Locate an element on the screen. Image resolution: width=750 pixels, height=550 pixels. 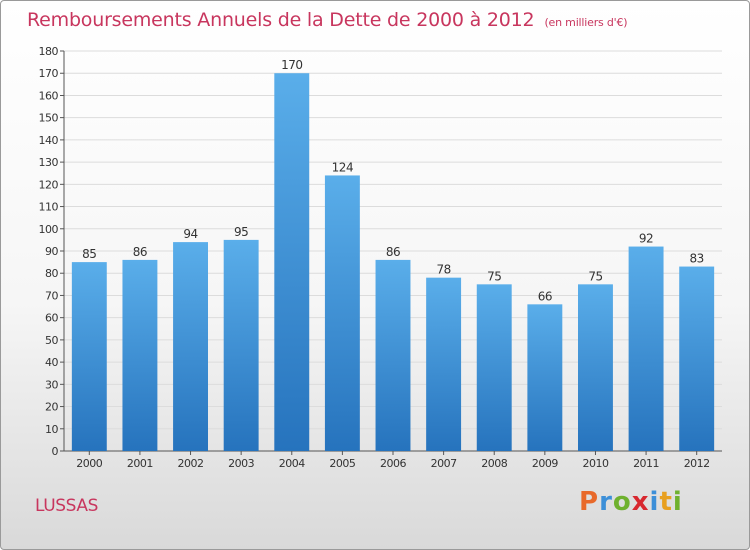
x-tick-label: 2009 is located at coordinates (545, 463).